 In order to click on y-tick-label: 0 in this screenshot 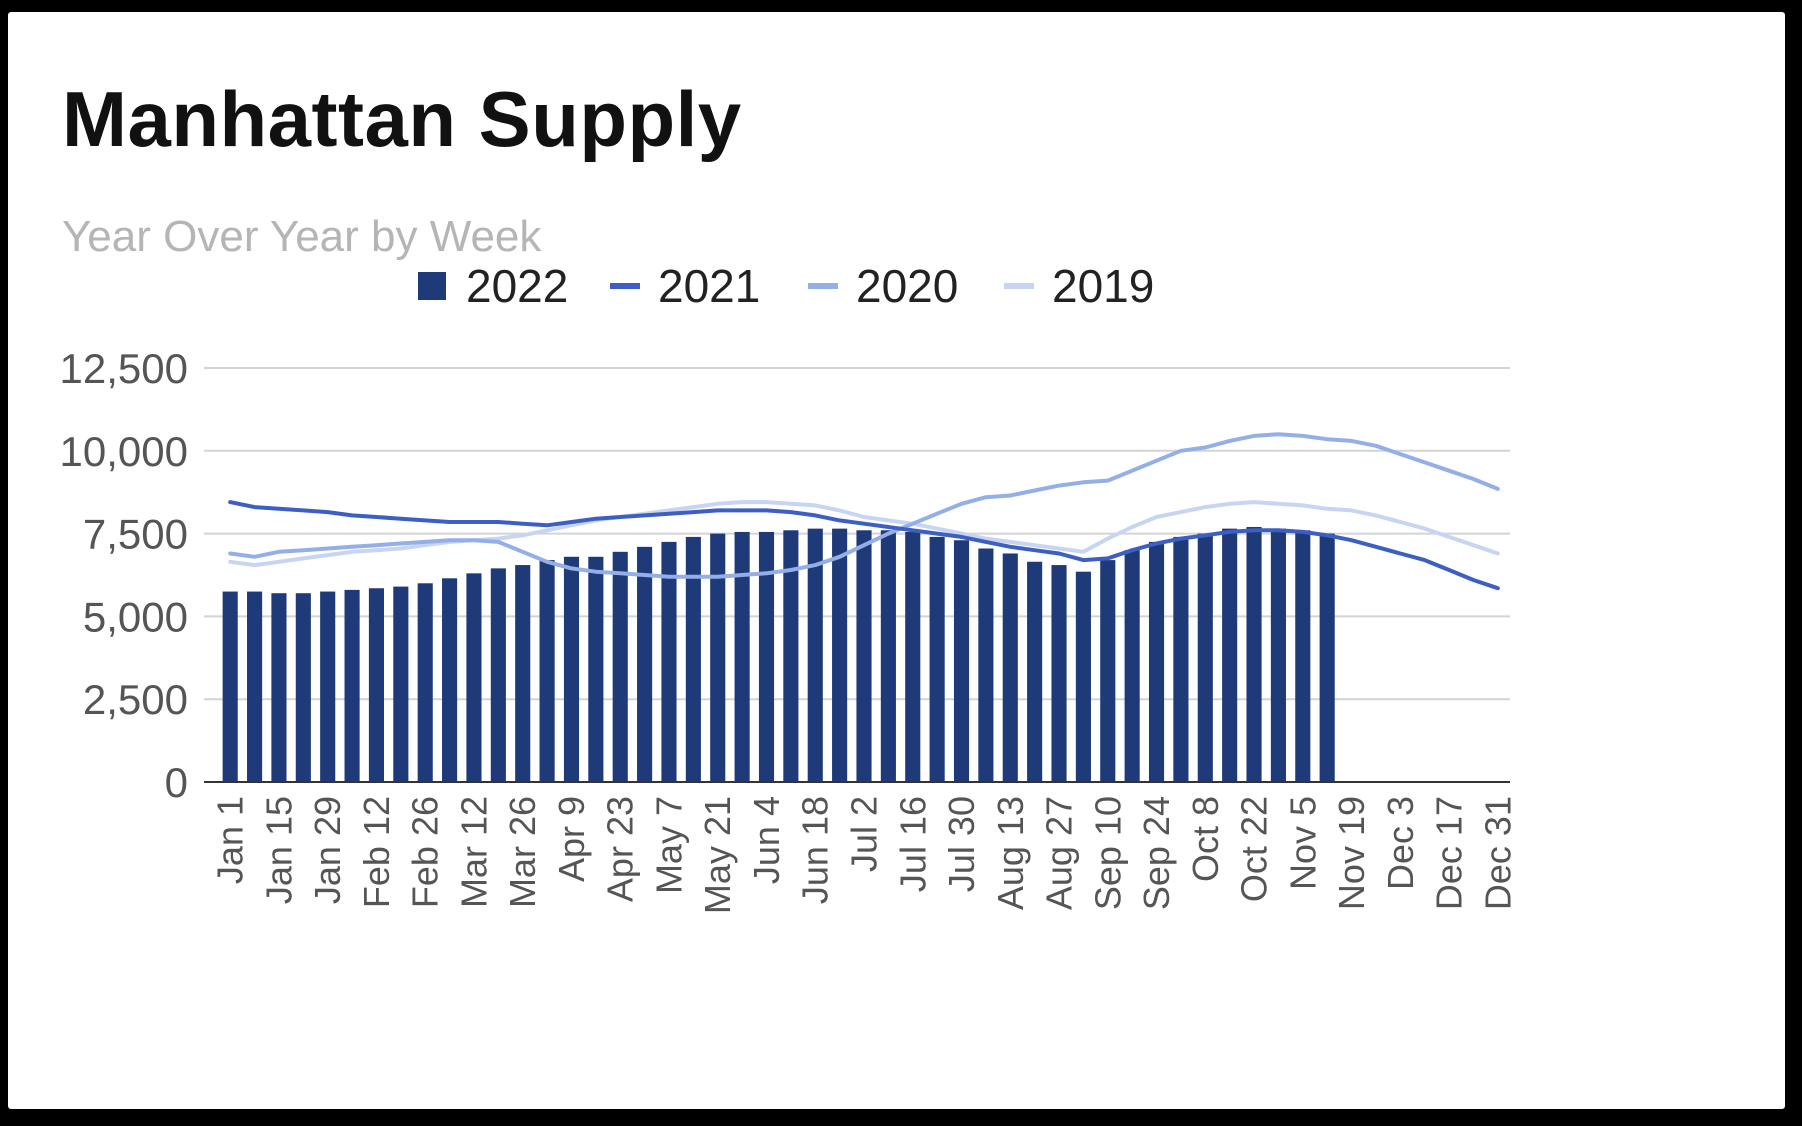, I will do `click(176, 782)`.